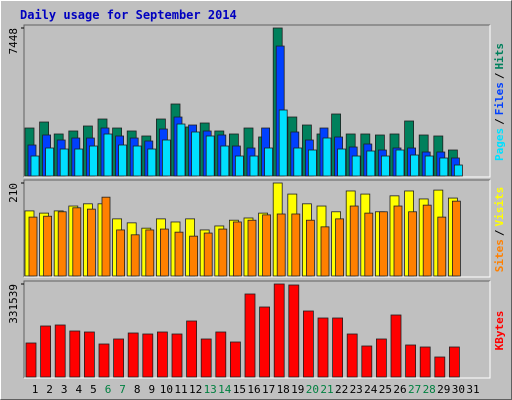  Describe the element at coordinates (35, 389) in the screenshot. I see `x-tick-label: 1` at that location.